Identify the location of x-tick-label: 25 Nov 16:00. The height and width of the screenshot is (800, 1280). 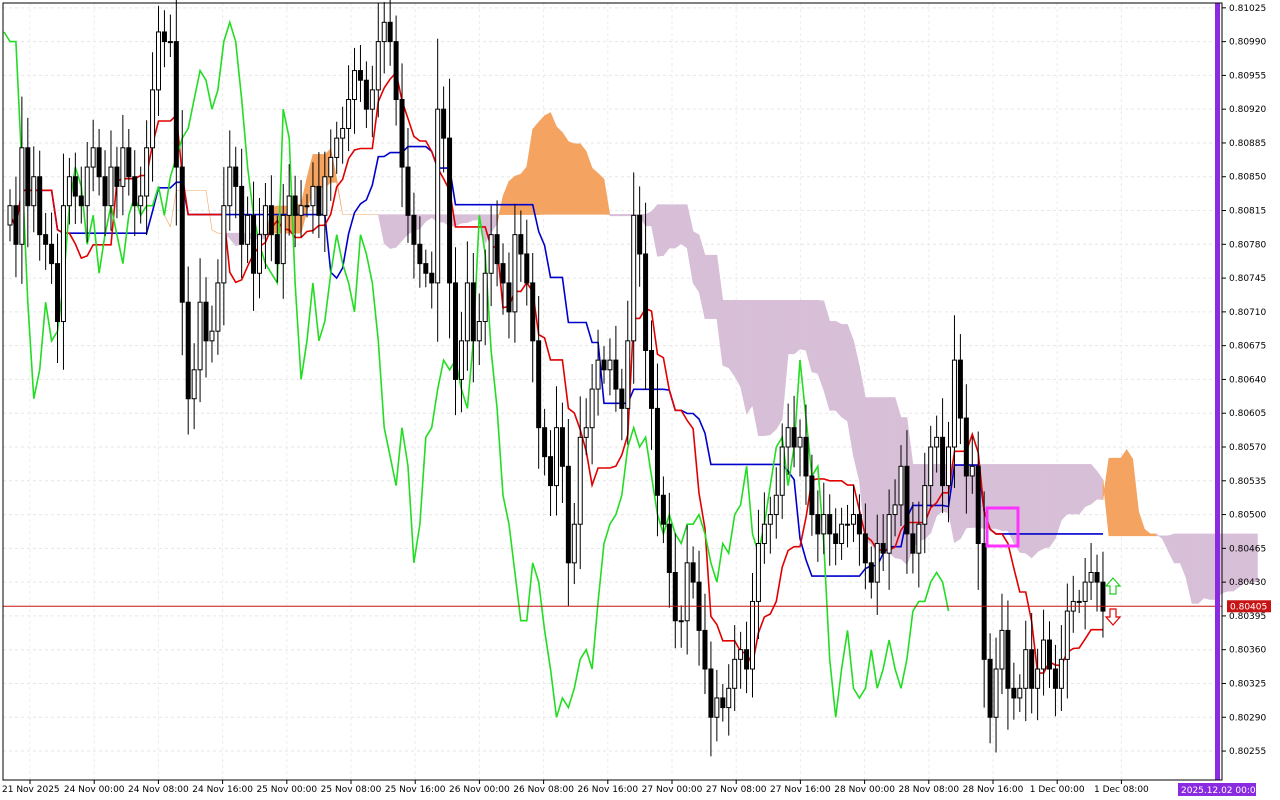
(415, 790).